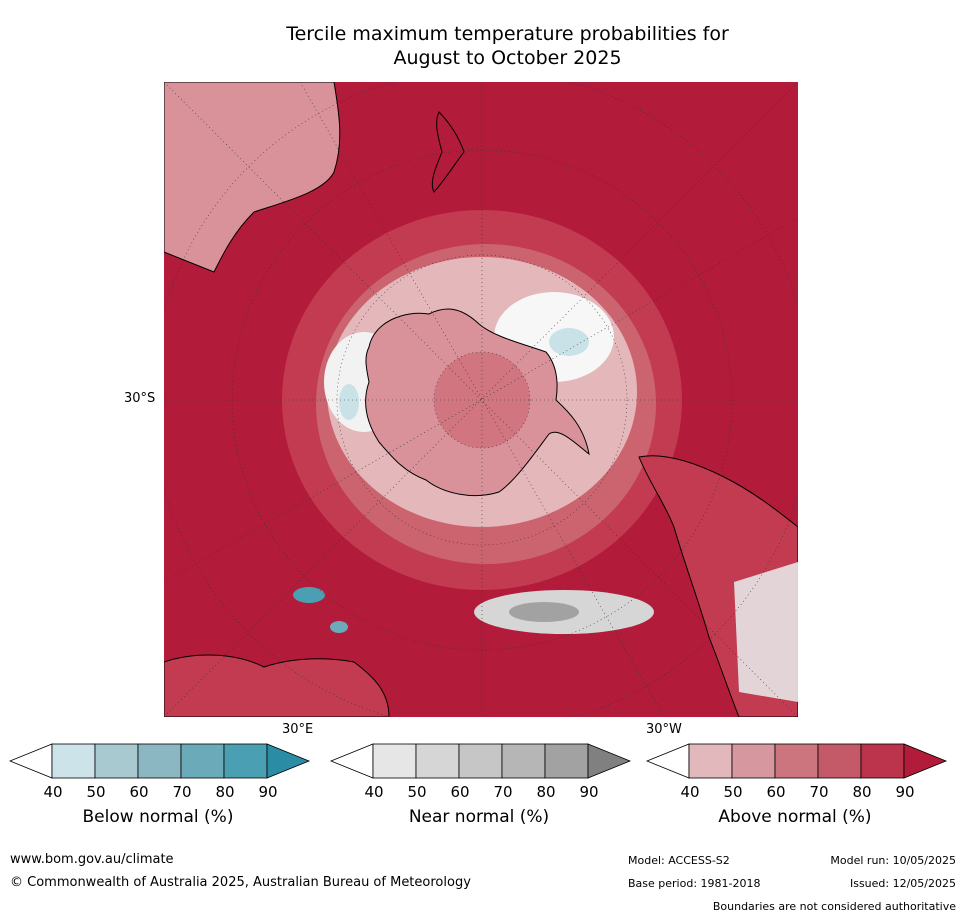 The height and width of the screenshot is (919, 965). What do you see at coordinates (902, 883) in the screenshot?
I see `issued-date: Issued: 12/05/2025` at bounding box center [902, 883].